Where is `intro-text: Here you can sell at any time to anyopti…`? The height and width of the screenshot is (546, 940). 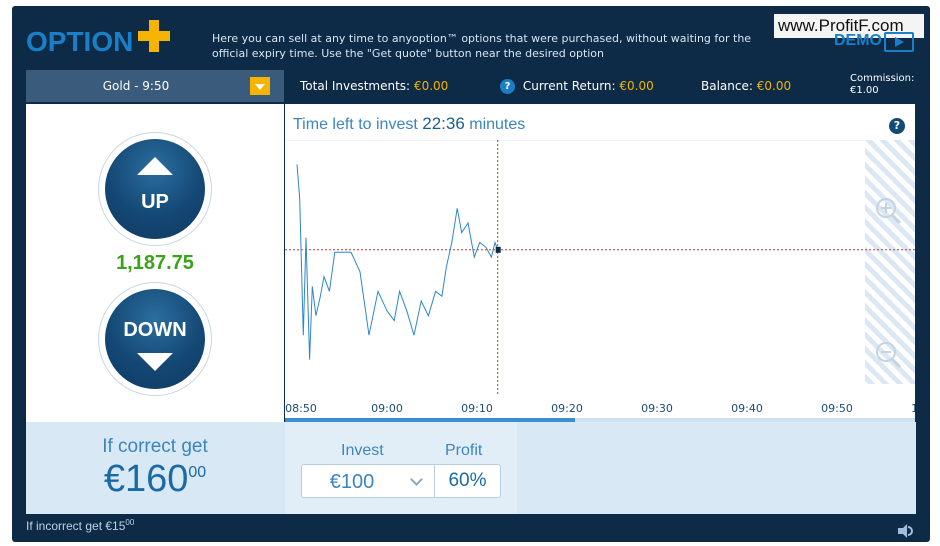 intro-text: Here you can sell at any time to anyopti… is located at coordinates (502, 46).